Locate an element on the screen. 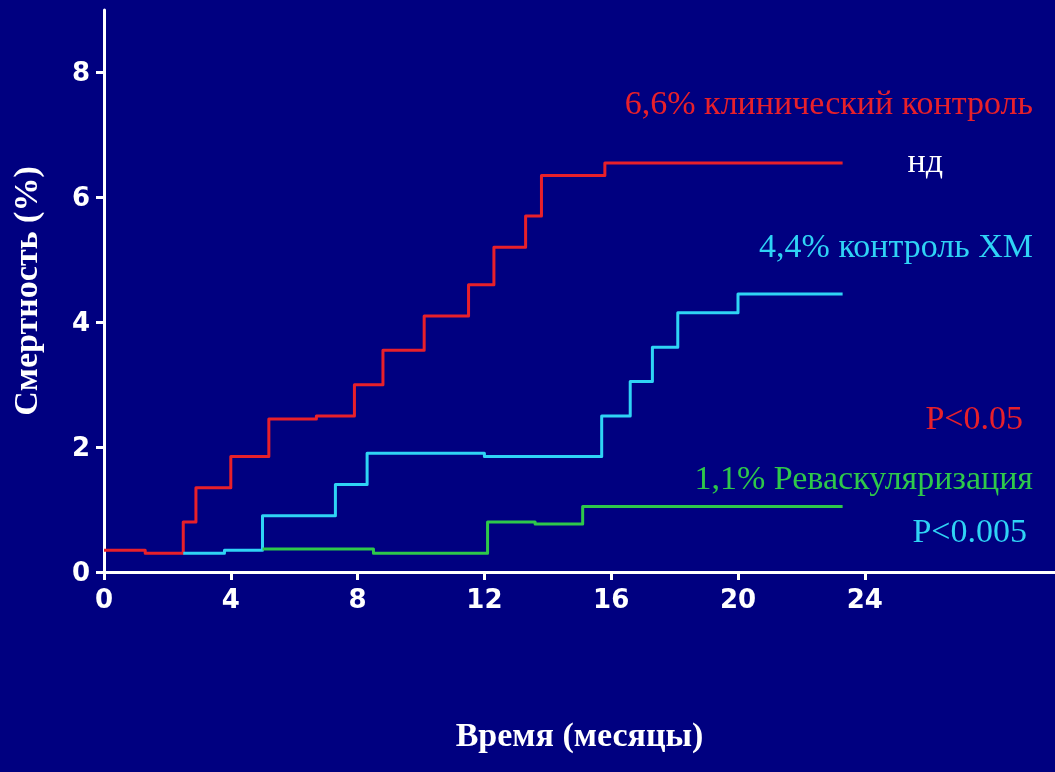 This screenshot has height=772, width=1055. y-tick-label: 2 is located at coordinates (80, 447).